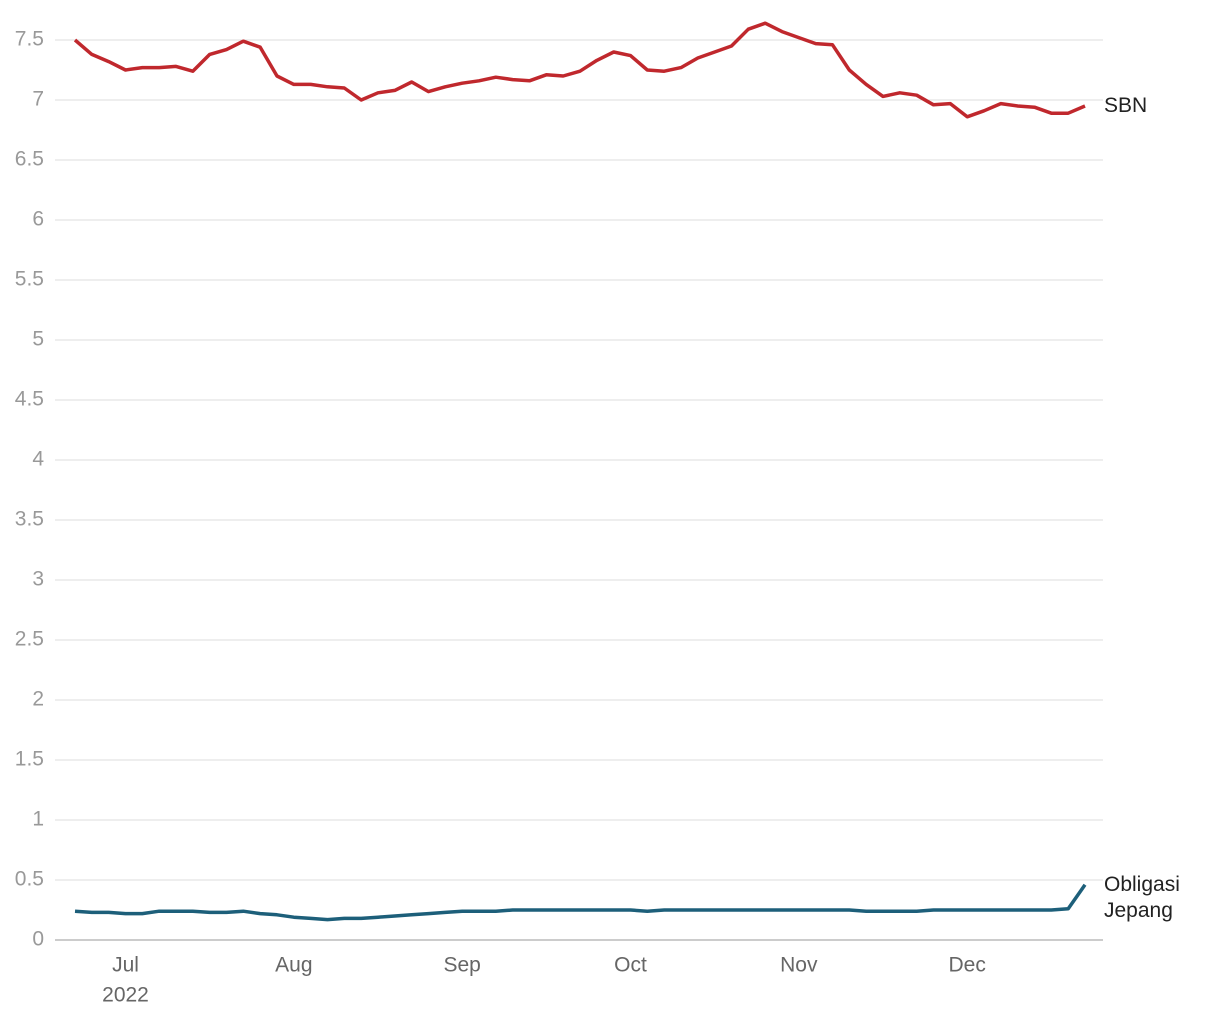 This screenshot has height=1020, width=1220. What do you see at coordinates (125, 965) in the screenshot?
I see `x-tick-label: Jul` at bounding box center [125, 965].